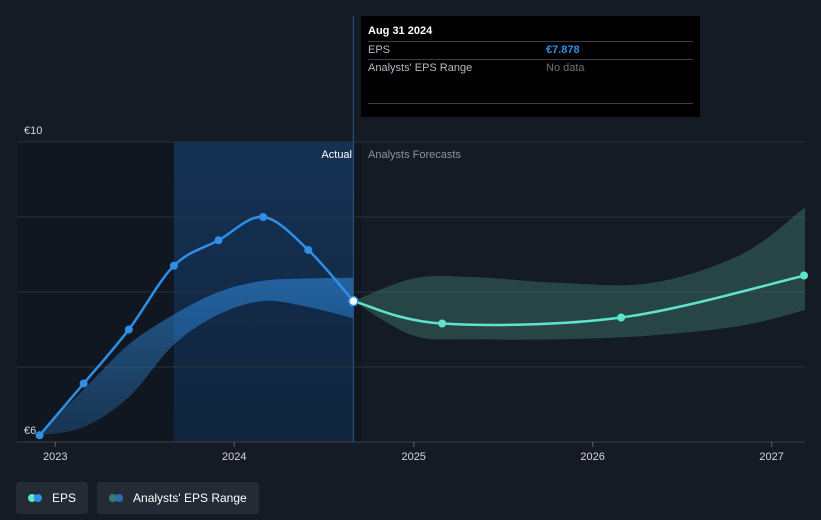  What do you see at coordinates (563, 50) in the screenshot?
I see `tooltip-eps-value: €7.878` at bounding box center [563, 50].